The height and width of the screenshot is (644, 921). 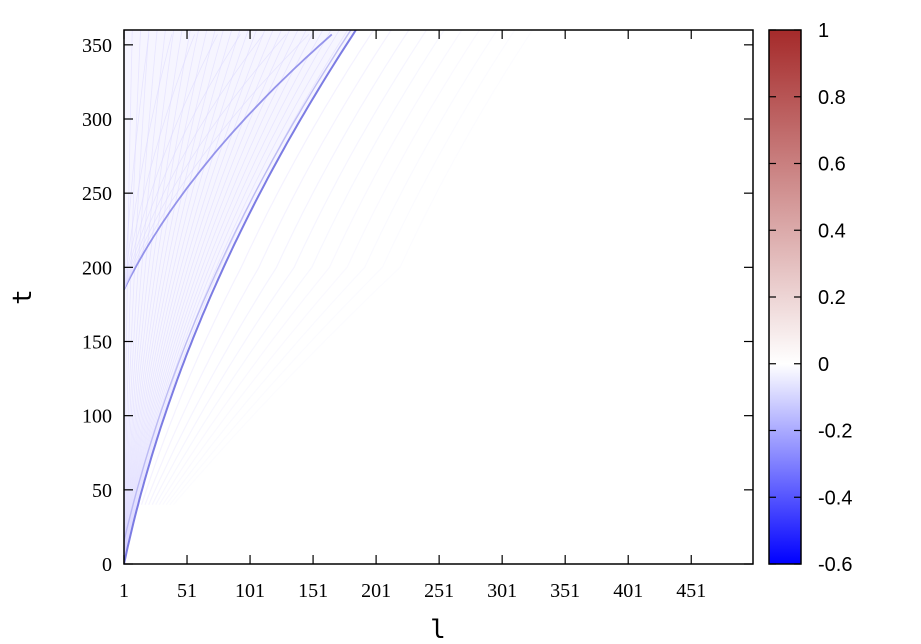 What do you see at coordinates (97, 343) in the screenshot?
I see `y-tick-label: 150` at bounding box center [97, 343].